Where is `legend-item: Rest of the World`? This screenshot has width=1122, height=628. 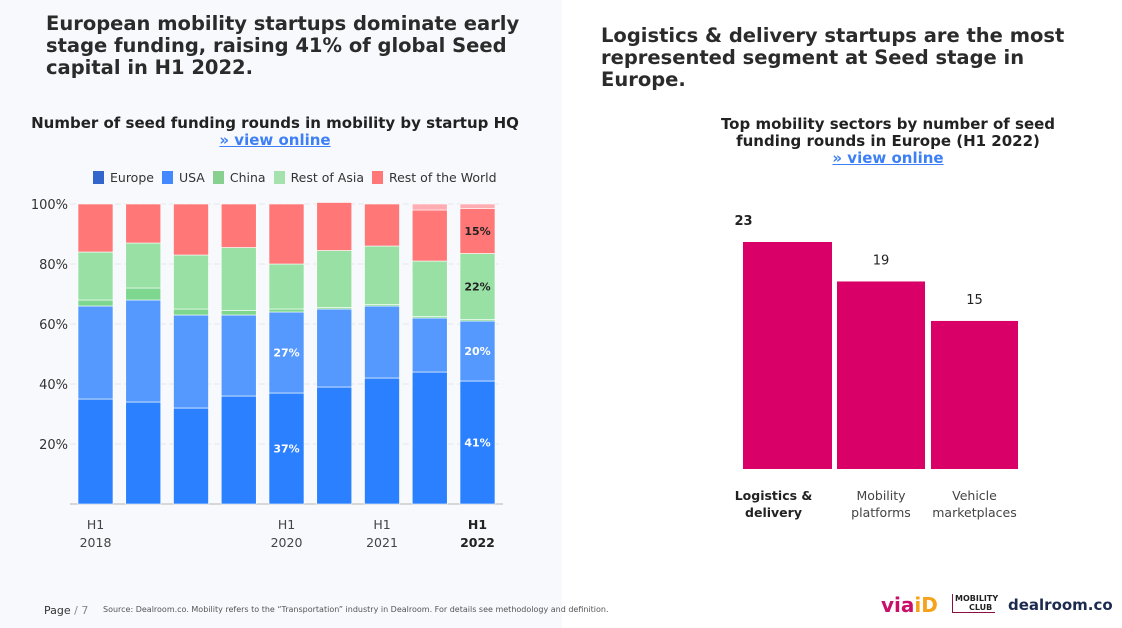
legend-item: Rest of the World is located at coordinates (434, 177).